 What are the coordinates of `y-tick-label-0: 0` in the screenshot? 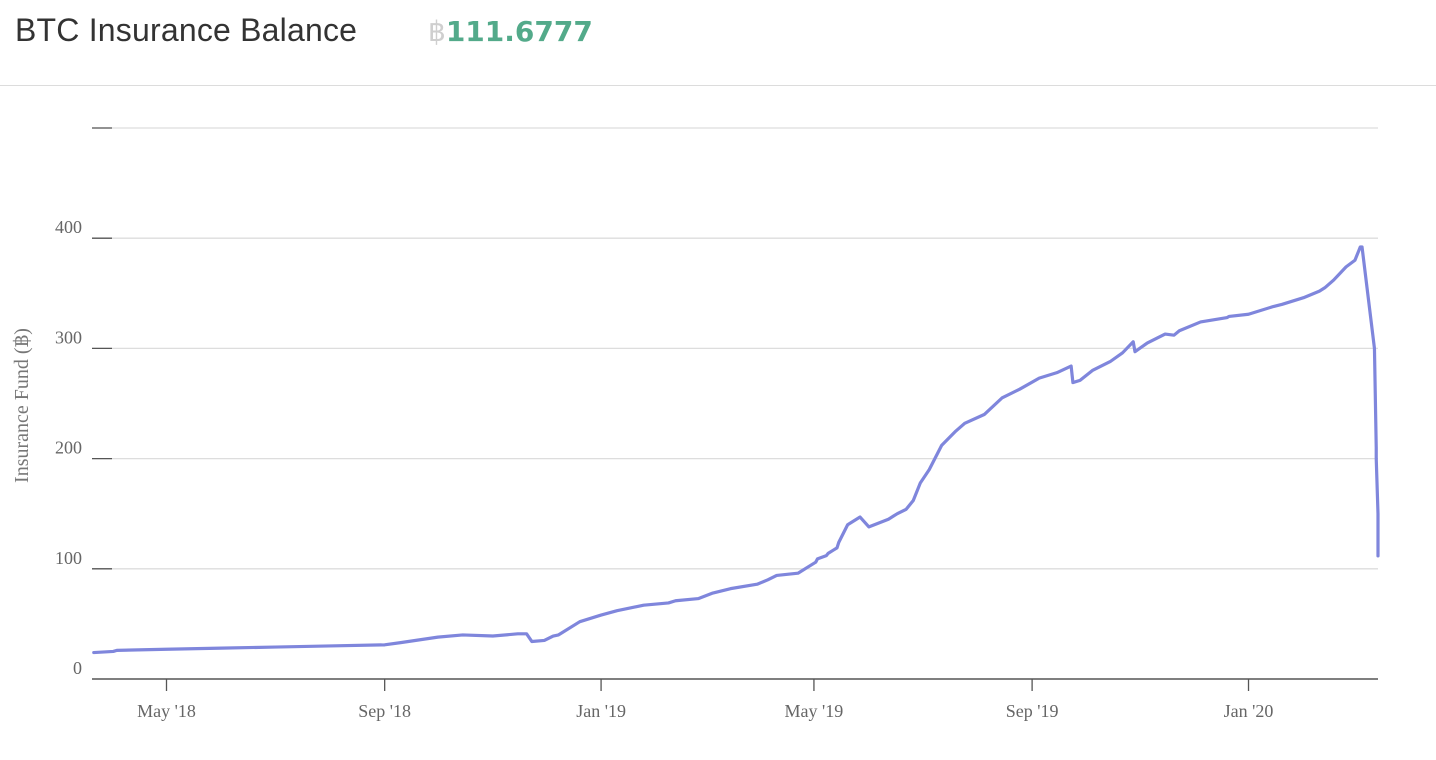 It's located at (77, 668).